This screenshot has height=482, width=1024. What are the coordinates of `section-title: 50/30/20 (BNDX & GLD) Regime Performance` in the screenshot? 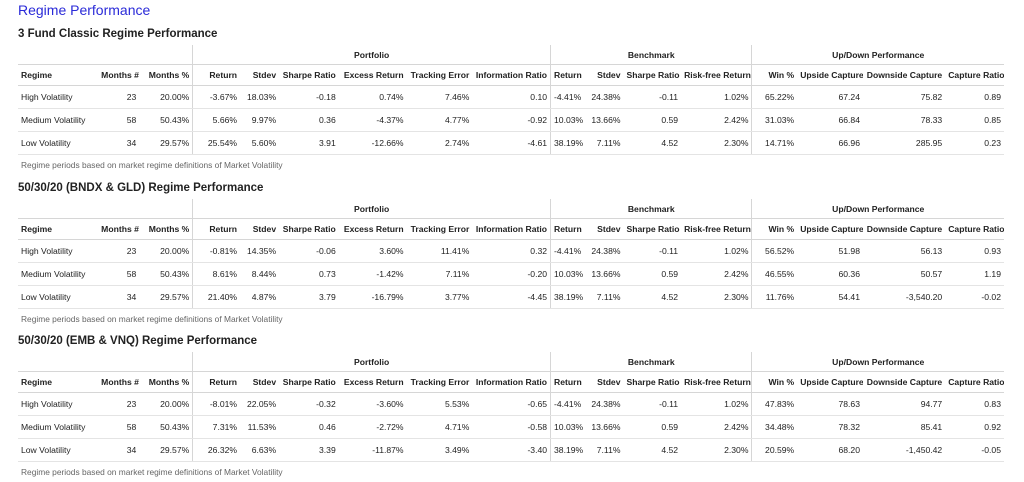 It's located at (511, 188).